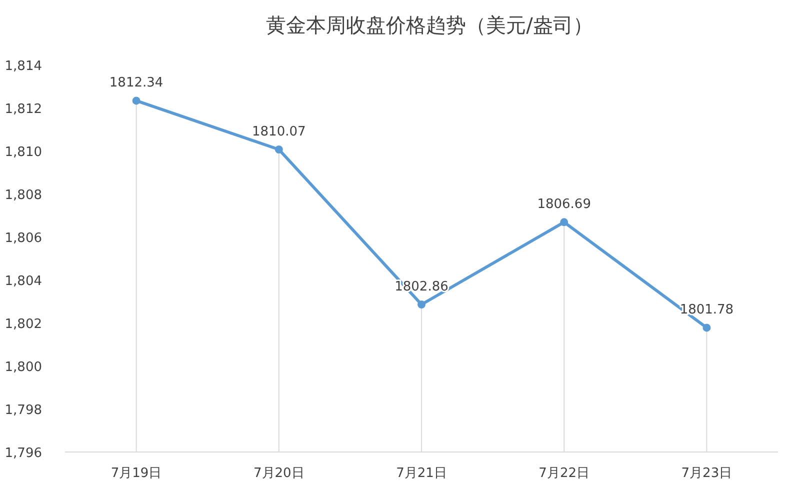 This screenshot has height=492, width=801. What do you see at coordinates (23, 367) in the screenshot?
I see `y-tick-label: 1,800` at bounding box center [23, 367].